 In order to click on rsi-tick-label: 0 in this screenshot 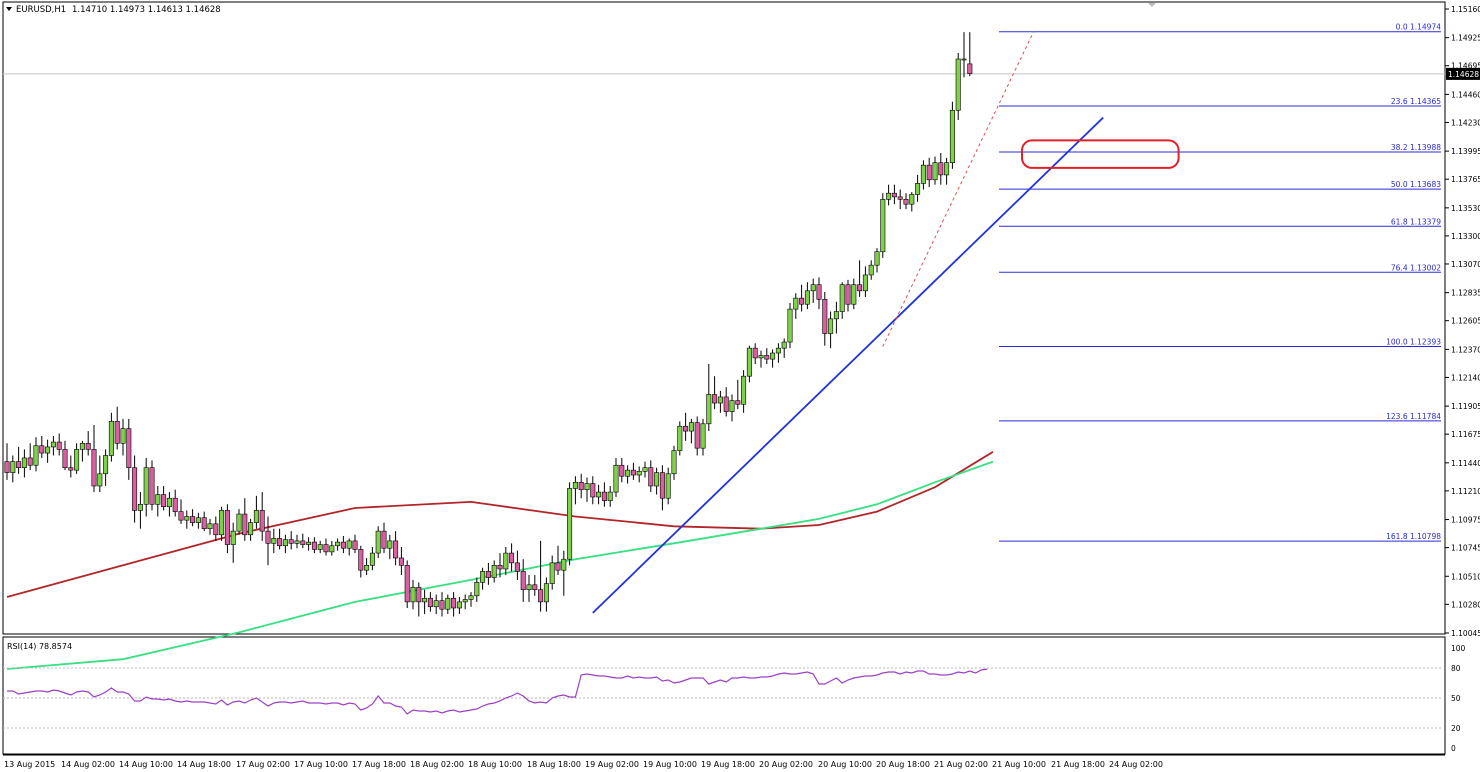, I will do `click(1453, 748)`.